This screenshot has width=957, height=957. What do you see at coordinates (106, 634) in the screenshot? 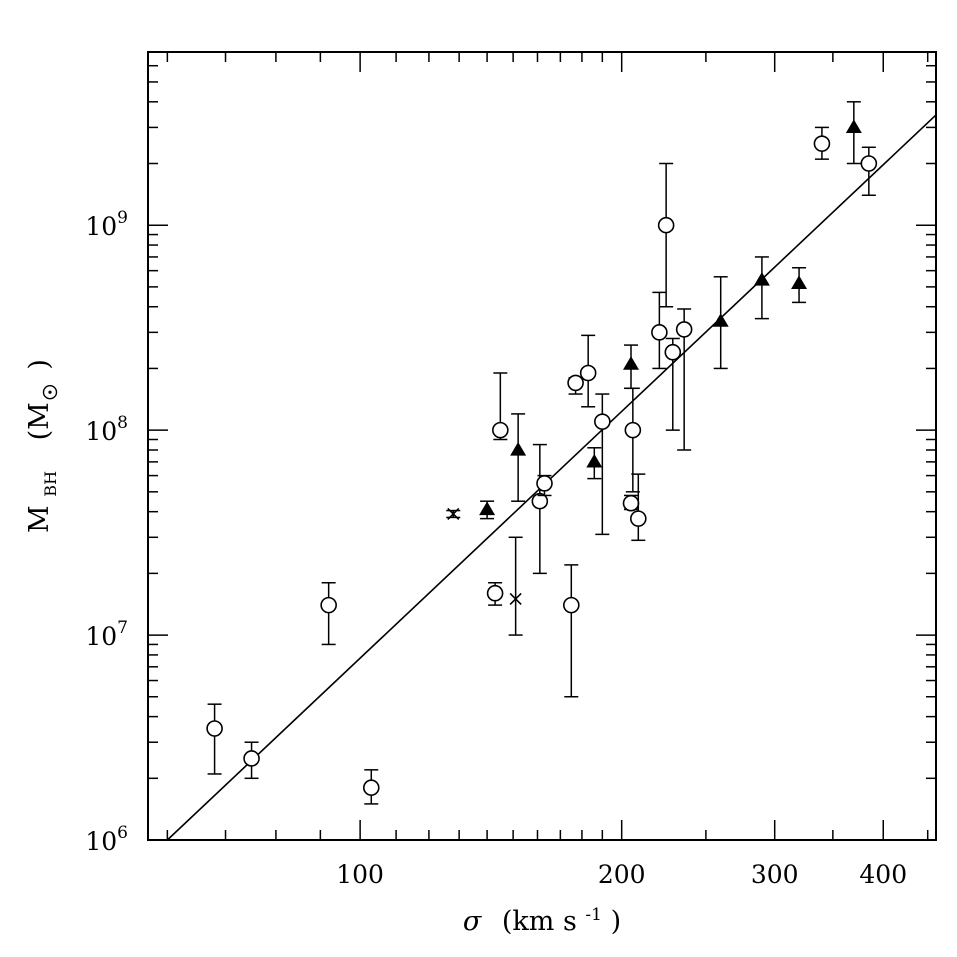
I see `y-tick-label: 10⁷` at bounding box center [106, 634].